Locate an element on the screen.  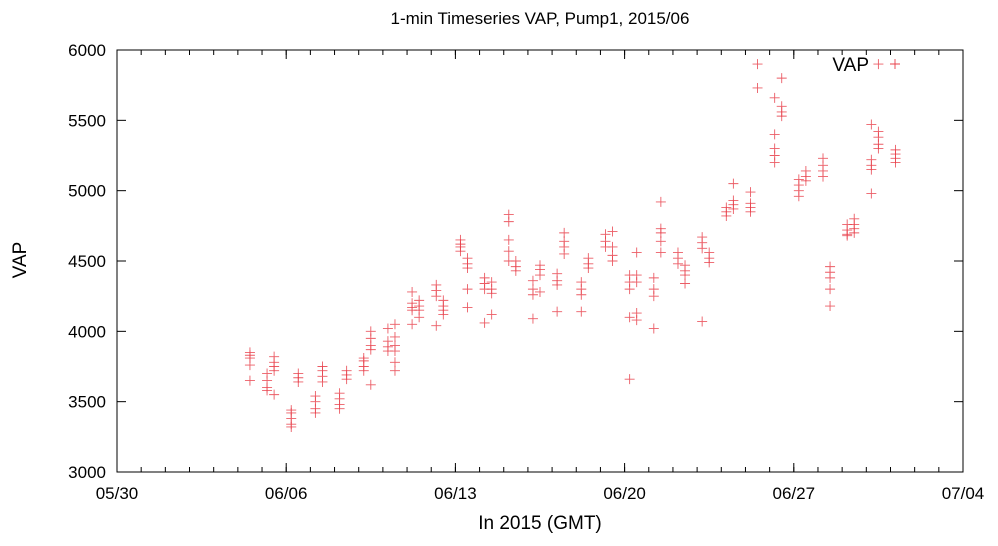
y-tick-label: 6000 is located at coordinates (87, 50).